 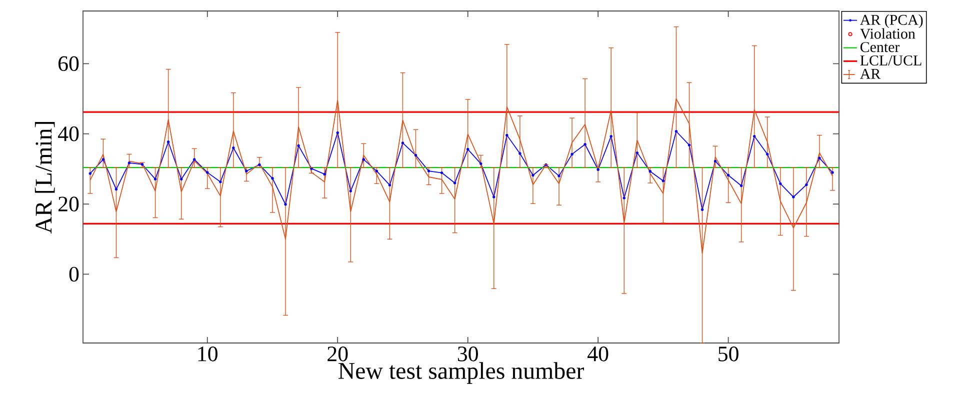 What do you see at coordinates (68, 64) in the screenshot?
I see `y-tick-label: 60` at bounding box center [68, 64].